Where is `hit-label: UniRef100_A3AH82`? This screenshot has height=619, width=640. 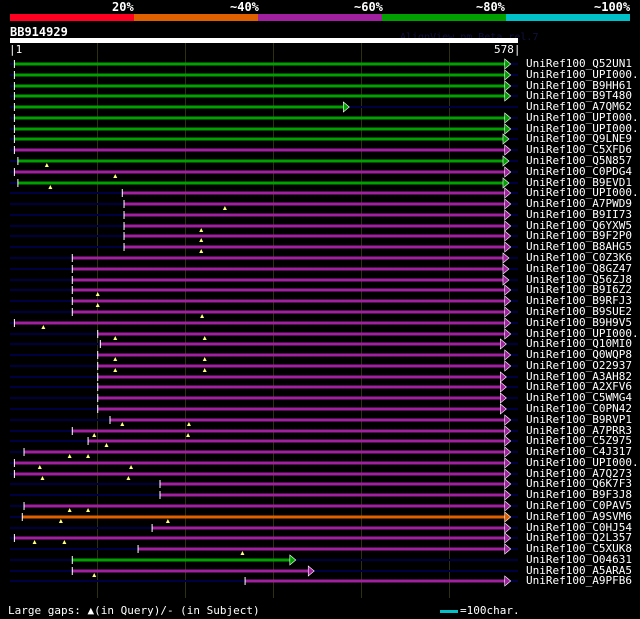
hit-label: UniRef100_A3AH82 is located at coordinates (579, 376).